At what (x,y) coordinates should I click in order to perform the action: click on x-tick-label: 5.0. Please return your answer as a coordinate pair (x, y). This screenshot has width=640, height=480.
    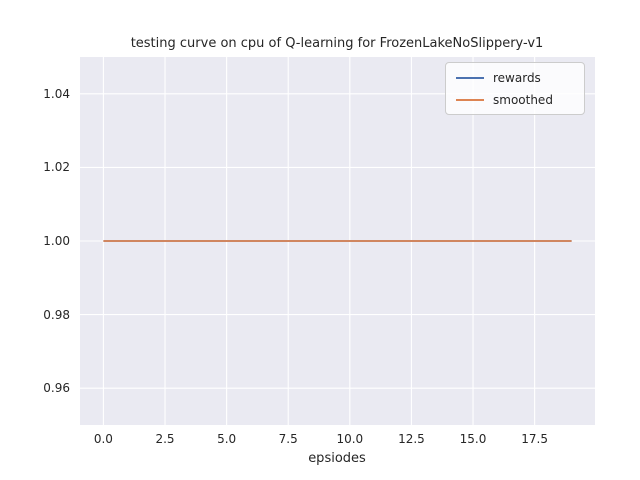
    Looking at the image, I should click on (227, 439).